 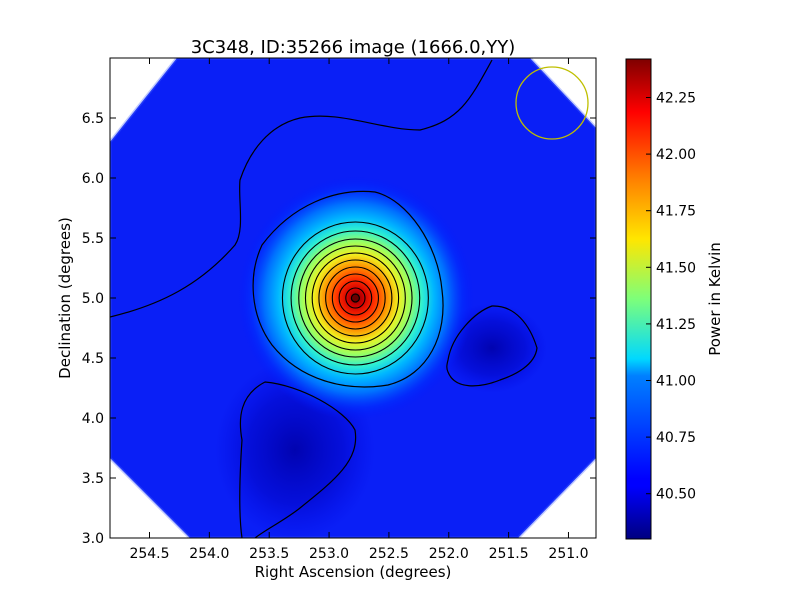 I want to click on colorbar-tick-label: 42.00, so click(x=676, y=155).